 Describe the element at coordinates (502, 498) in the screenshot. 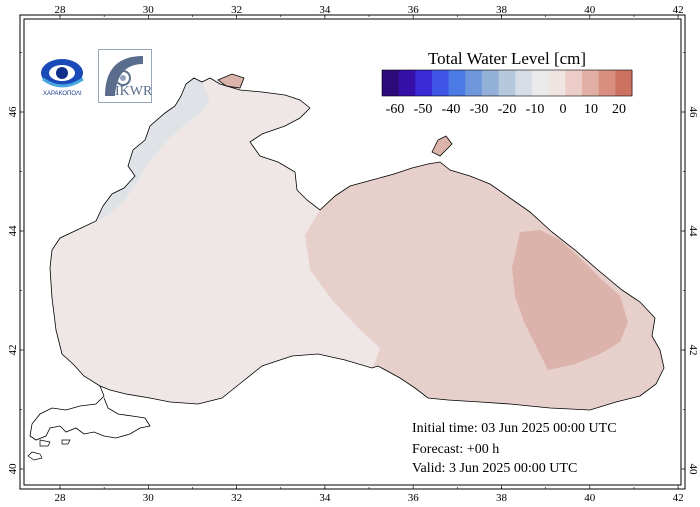

I see `bottom-lon-label: 38` at that location.